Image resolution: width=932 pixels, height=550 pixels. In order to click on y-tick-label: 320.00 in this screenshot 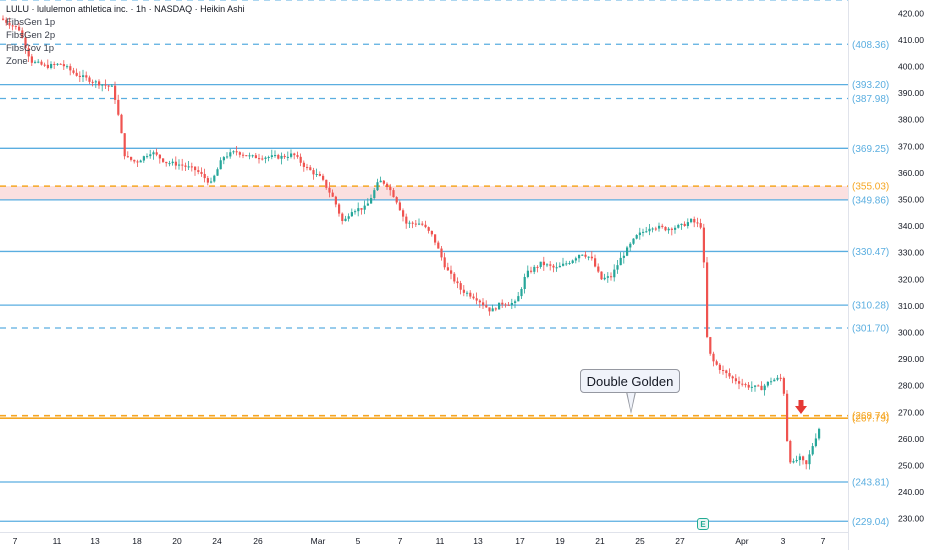, I will do `click(911, 279)`.